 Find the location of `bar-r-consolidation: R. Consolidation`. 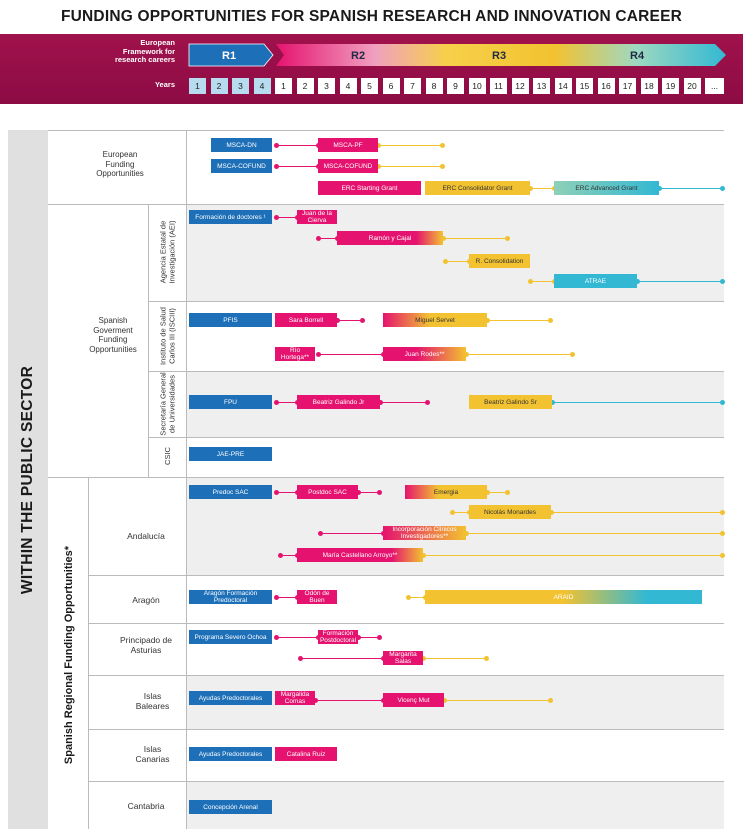

bar-r-consolidation: R. Consolidation is located at coordinates (499, 261).